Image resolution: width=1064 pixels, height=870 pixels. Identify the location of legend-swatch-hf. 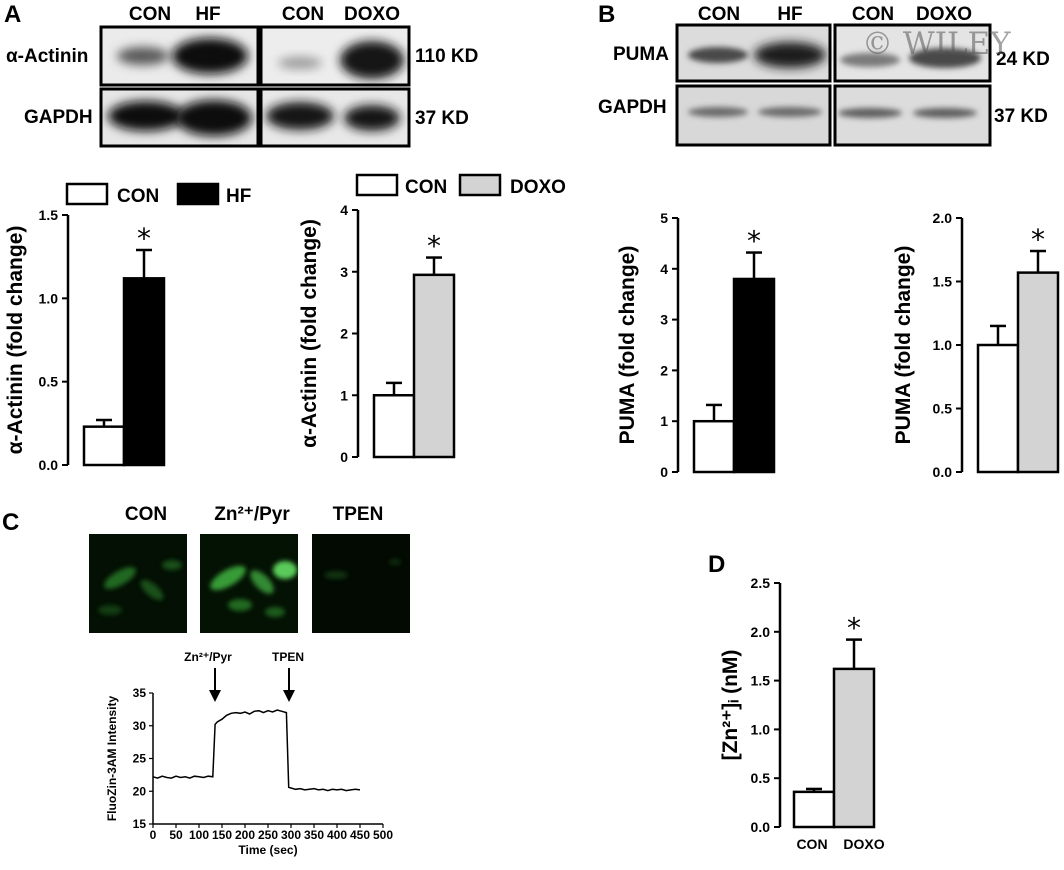
(198, 194).